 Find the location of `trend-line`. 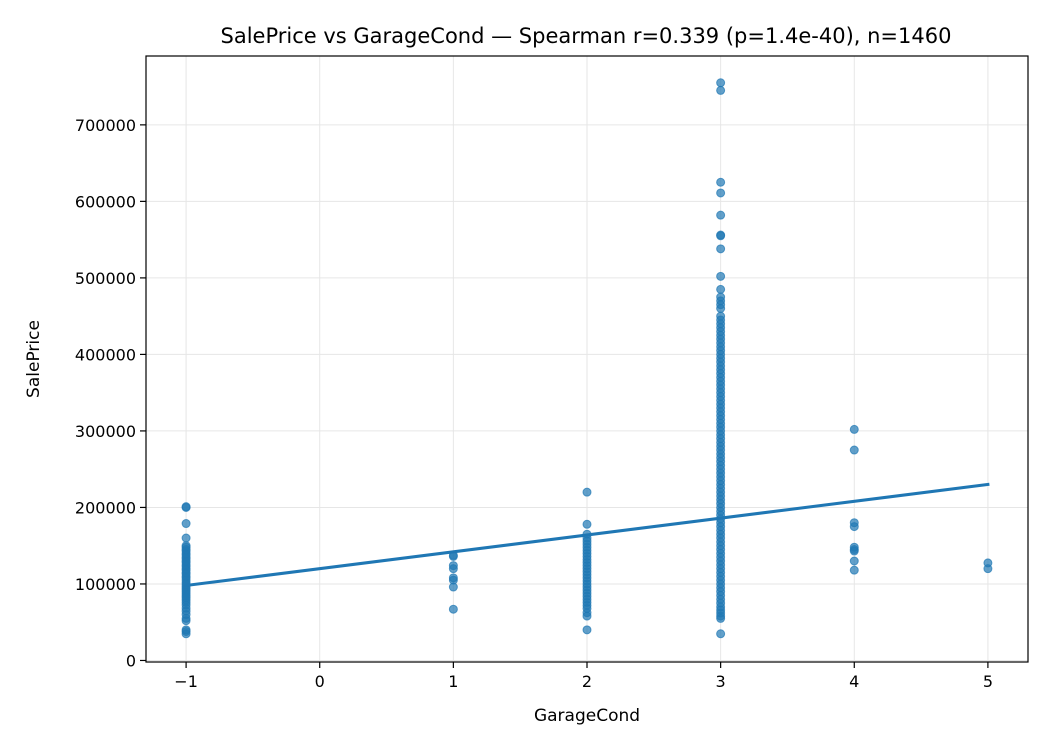

trend-line is located at coordinates (587, 535).